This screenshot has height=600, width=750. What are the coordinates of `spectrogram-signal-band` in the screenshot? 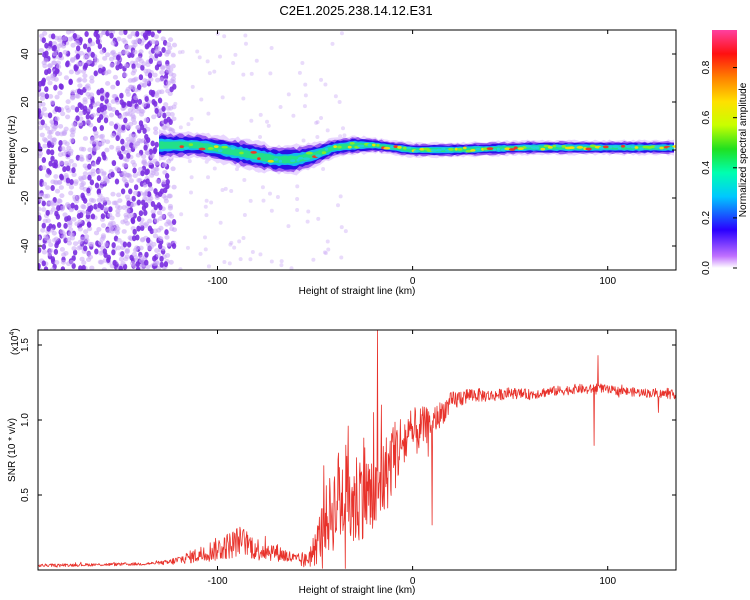 It's located at (417, 152).